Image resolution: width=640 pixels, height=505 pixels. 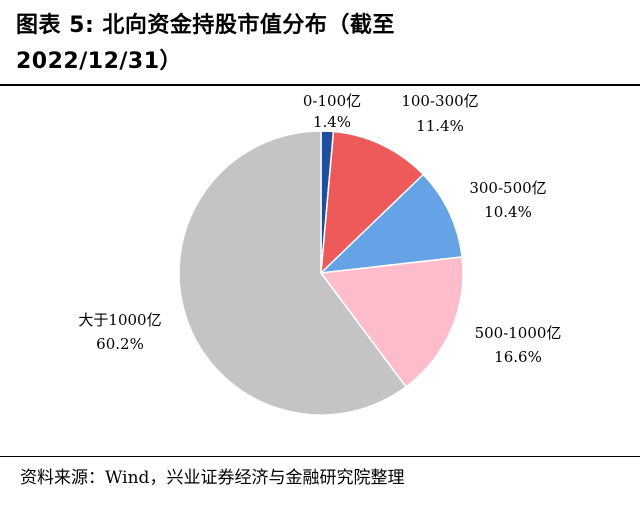 What do you see at coordinates (212, 478) in the screenshot?
I see `source-note: 资料来源：Wind，兴业证券经济与金融研究院整理` at bounding box center [212, 478].